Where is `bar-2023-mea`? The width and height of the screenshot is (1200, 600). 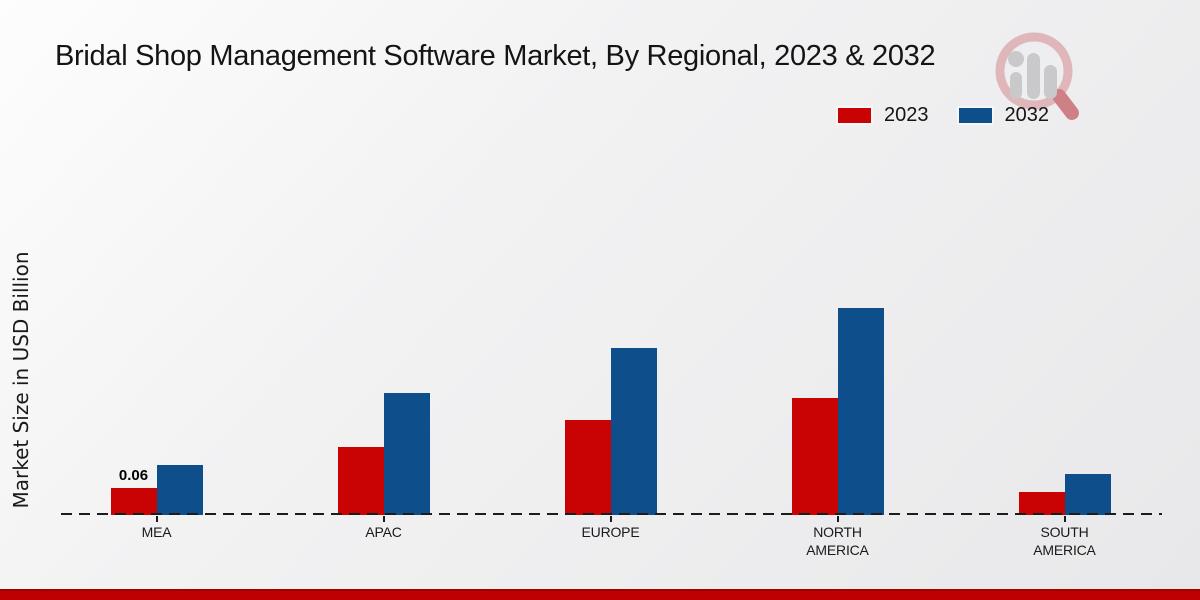
bar-2023-mea is located at coordinates (133, 501).